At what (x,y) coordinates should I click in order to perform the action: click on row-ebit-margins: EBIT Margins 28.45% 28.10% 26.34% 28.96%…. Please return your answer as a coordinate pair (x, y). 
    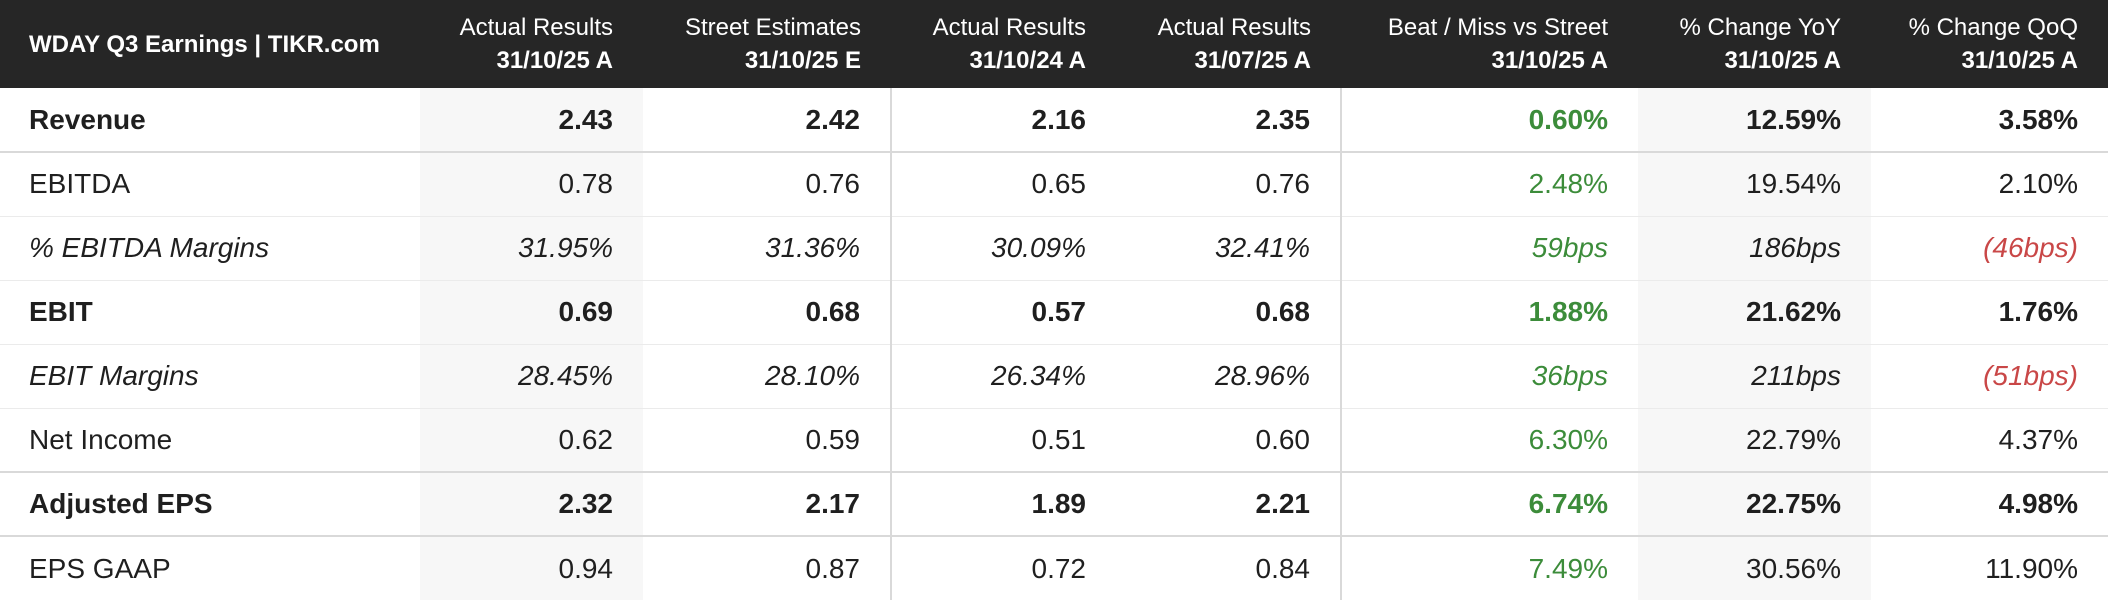
    Looking at the image, I should click on (1054, 376).